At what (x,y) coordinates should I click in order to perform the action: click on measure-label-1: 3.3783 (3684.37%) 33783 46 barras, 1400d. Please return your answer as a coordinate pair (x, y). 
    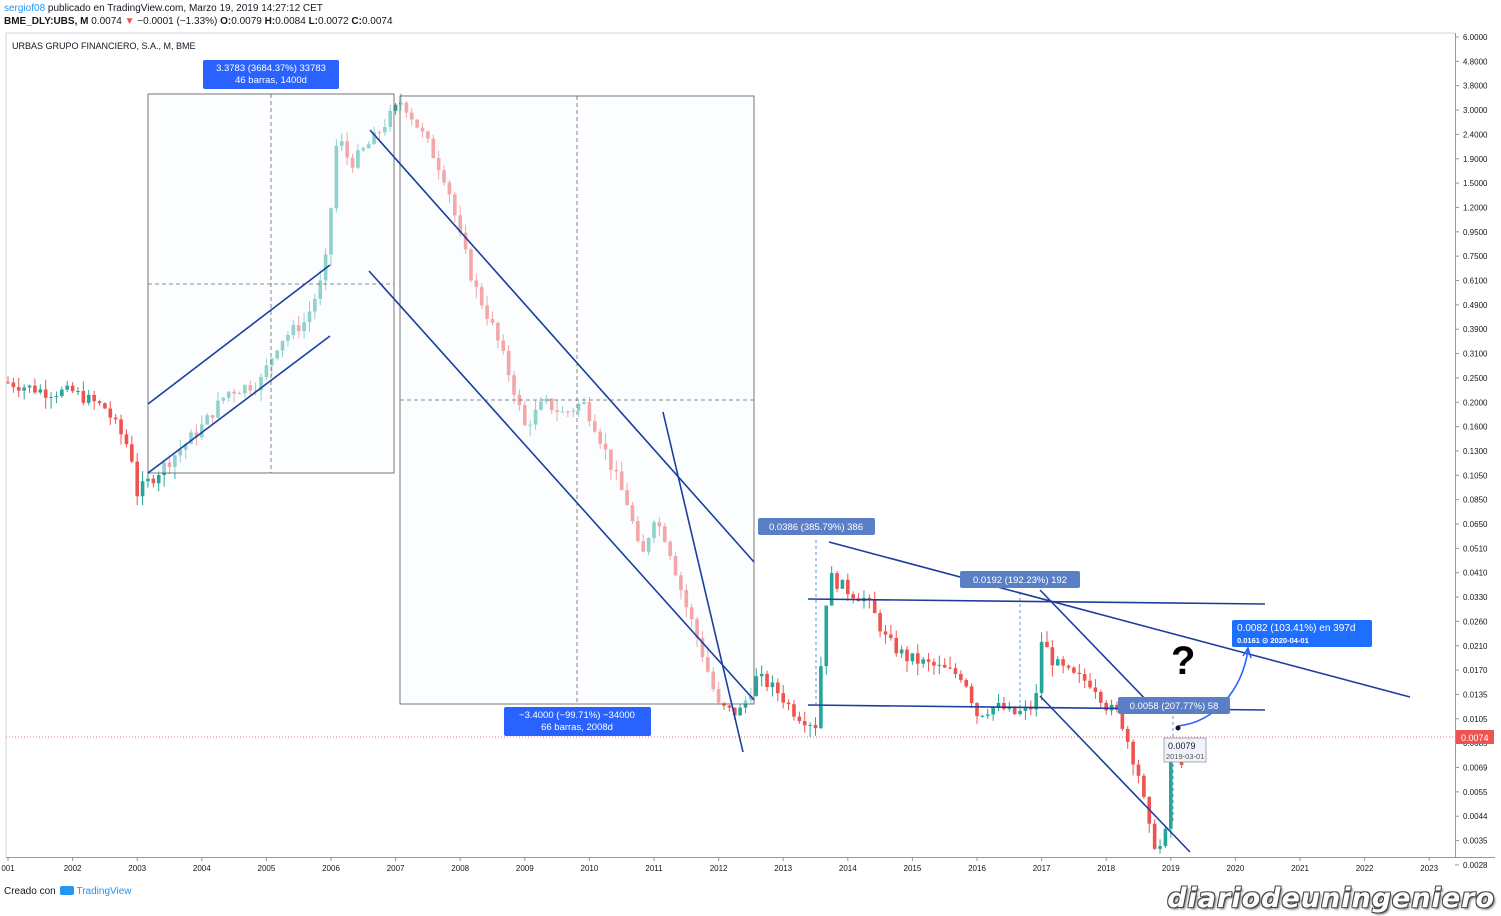
    Looking at the image, I should click on (271, 74).